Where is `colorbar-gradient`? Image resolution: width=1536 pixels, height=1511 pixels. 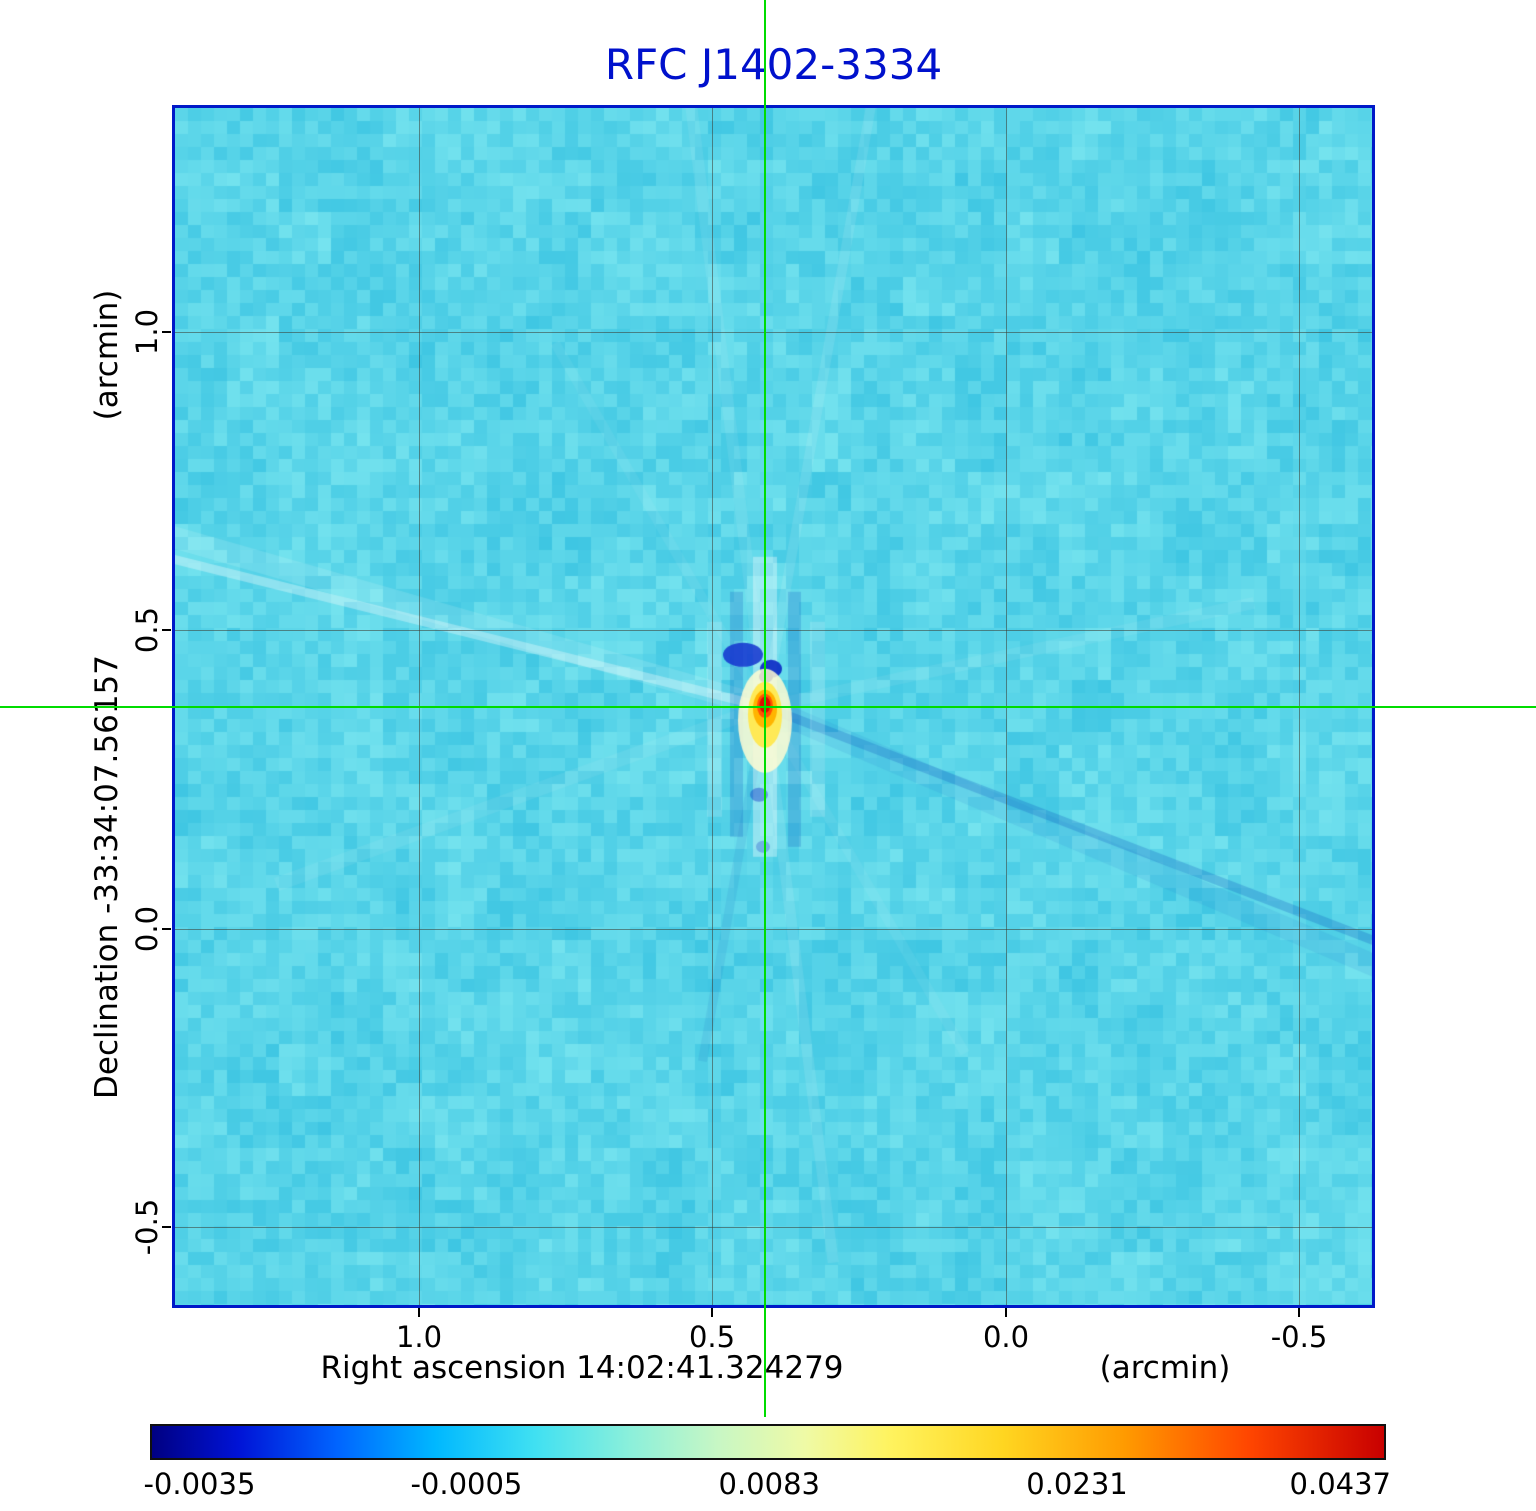 colorbar-gradient is located at coordinates (768, 1442).